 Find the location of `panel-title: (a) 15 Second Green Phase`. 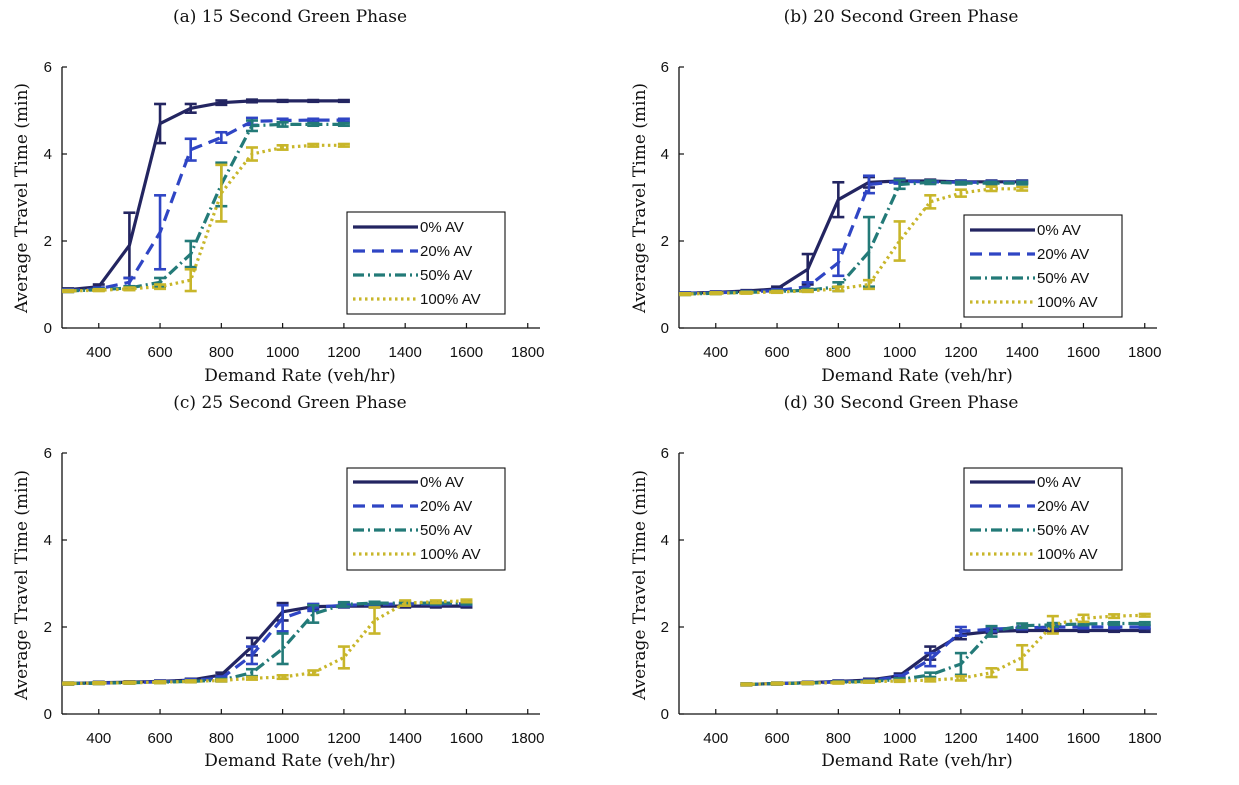

panel-title: (a) 15 Second Green Phase is located at coordinates (290, 17).